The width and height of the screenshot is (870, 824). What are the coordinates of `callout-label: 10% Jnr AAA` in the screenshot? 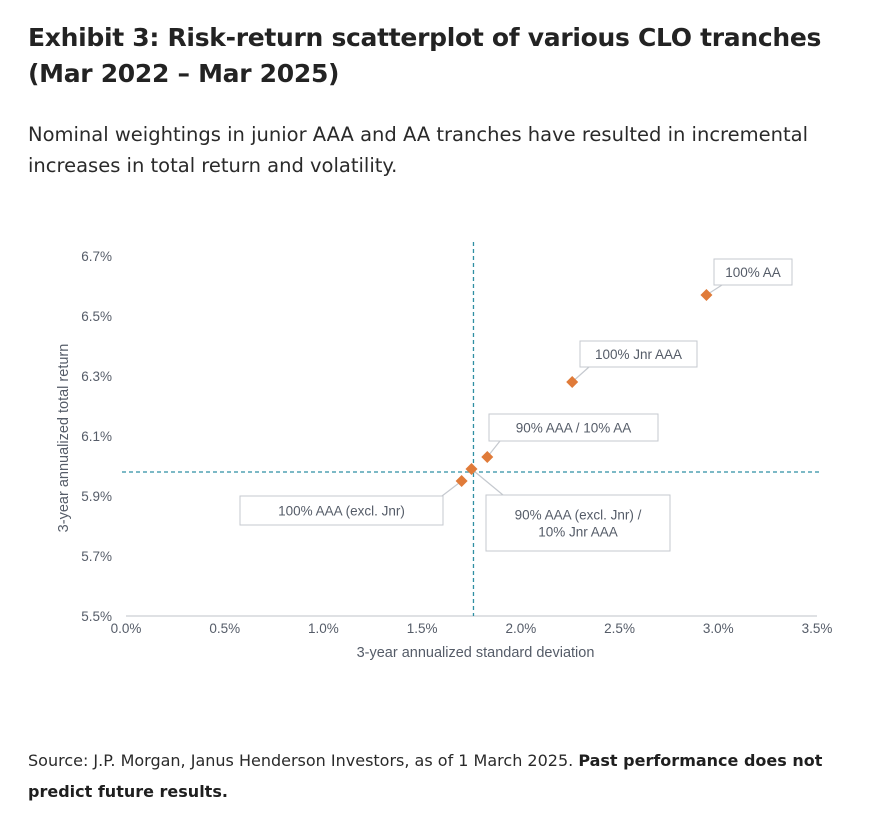 It's located at (578, 532).